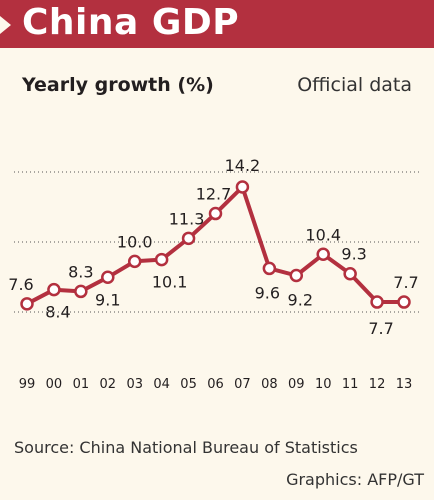 Image resolution: width=434 pixels, height=500 pixels. What do you see at coordinates (134, 384) in the screenshot?
I see `x-tick-label: 03` at bounding box center [134, 384].